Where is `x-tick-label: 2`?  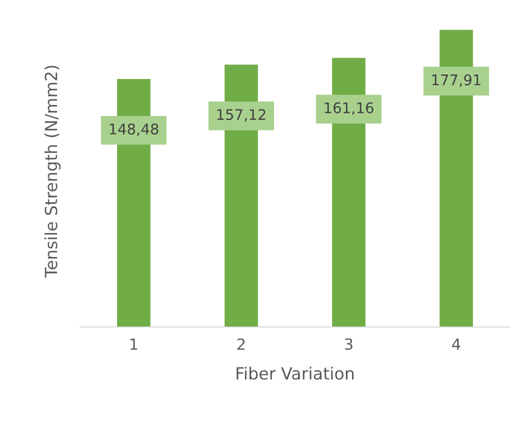 x-tick-label: 2 is located at coordinates (241, 344).